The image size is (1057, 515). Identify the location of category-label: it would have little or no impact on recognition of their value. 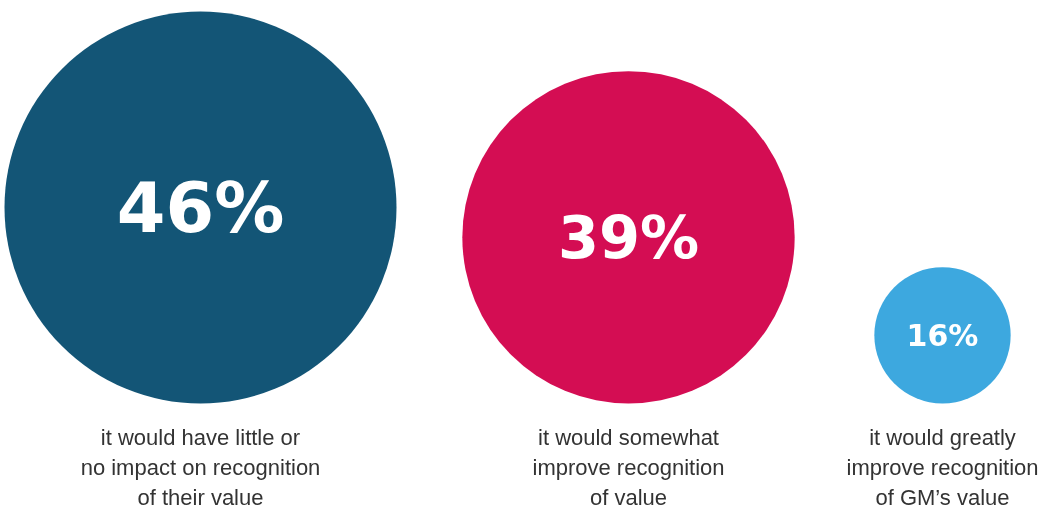
(200, 467).